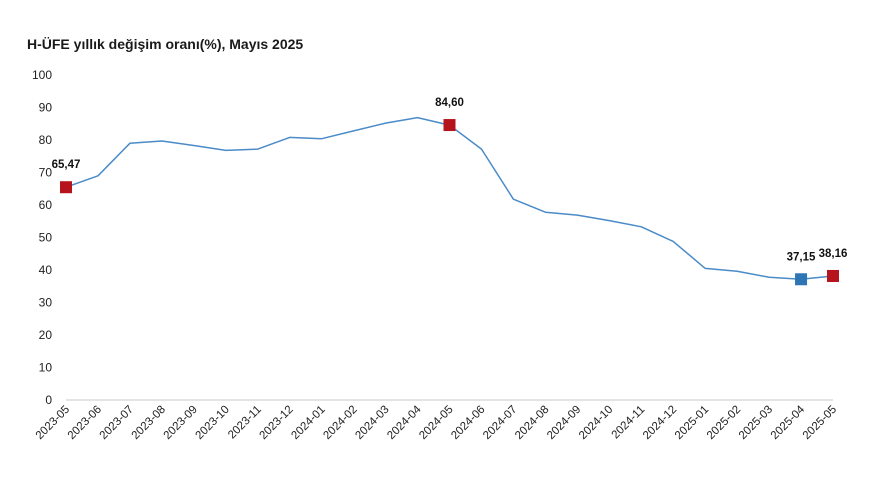  What do you see at coordinates (756, 423) in the screenshot?
I see `x-tick-label: 2025-03` at bounding box center [756, 423].